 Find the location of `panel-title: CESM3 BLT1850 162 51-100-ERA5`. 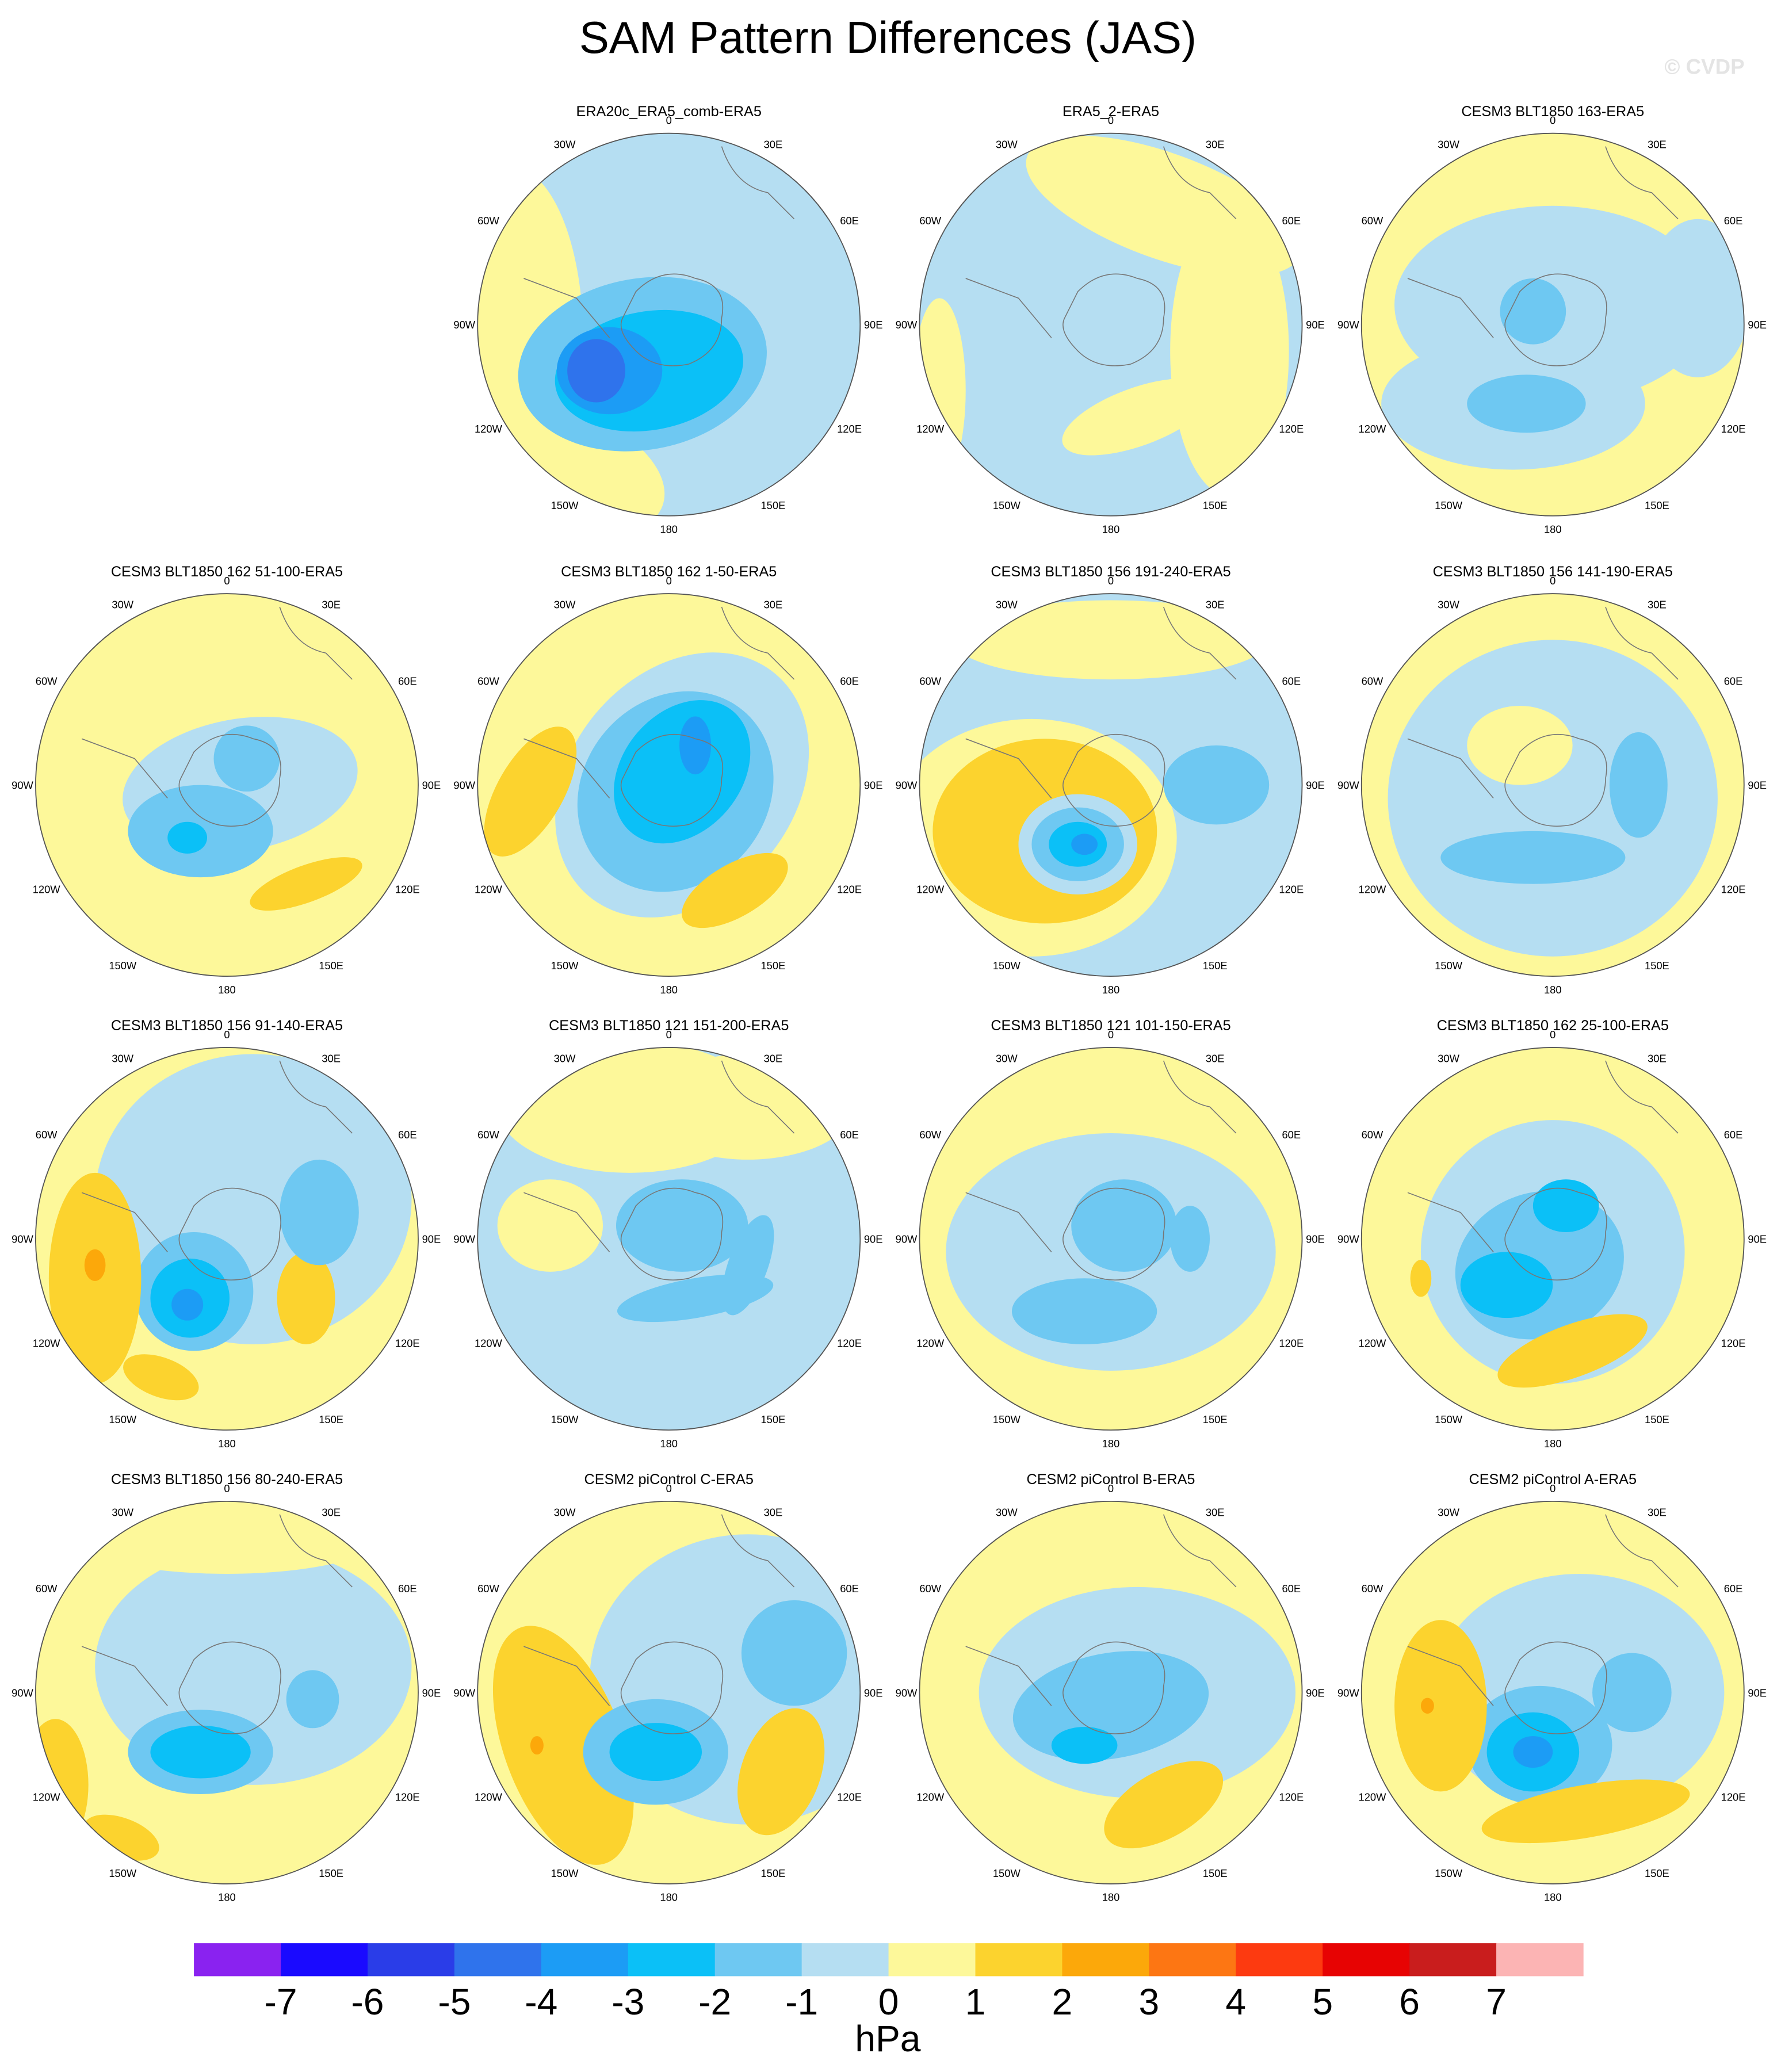

panel-title: CESM3 BLT1850 162 51-100-ERA5 is located at coordinates (227, 572).